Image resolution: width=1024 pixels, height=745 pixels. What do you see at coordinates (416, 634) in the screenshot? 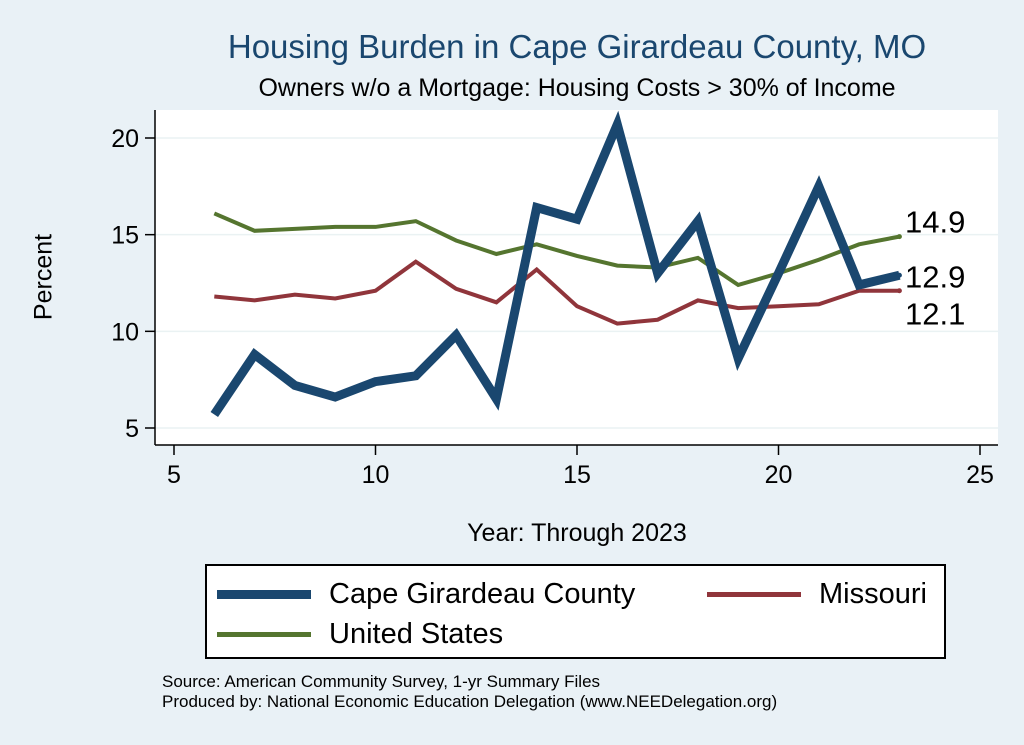
I see `legend-label-united-states: United States` at bounding box center [416, 634].